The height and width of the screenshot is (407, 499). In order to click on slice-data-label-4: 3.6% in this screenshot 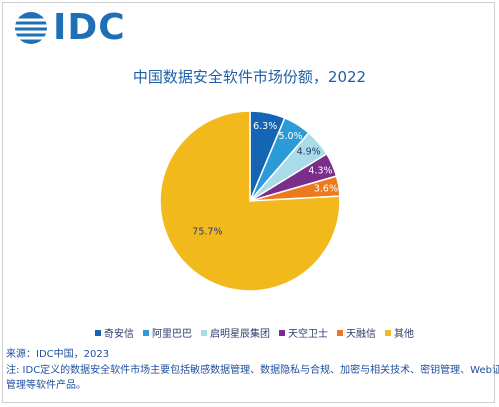, I will do `click(326, 189)`.